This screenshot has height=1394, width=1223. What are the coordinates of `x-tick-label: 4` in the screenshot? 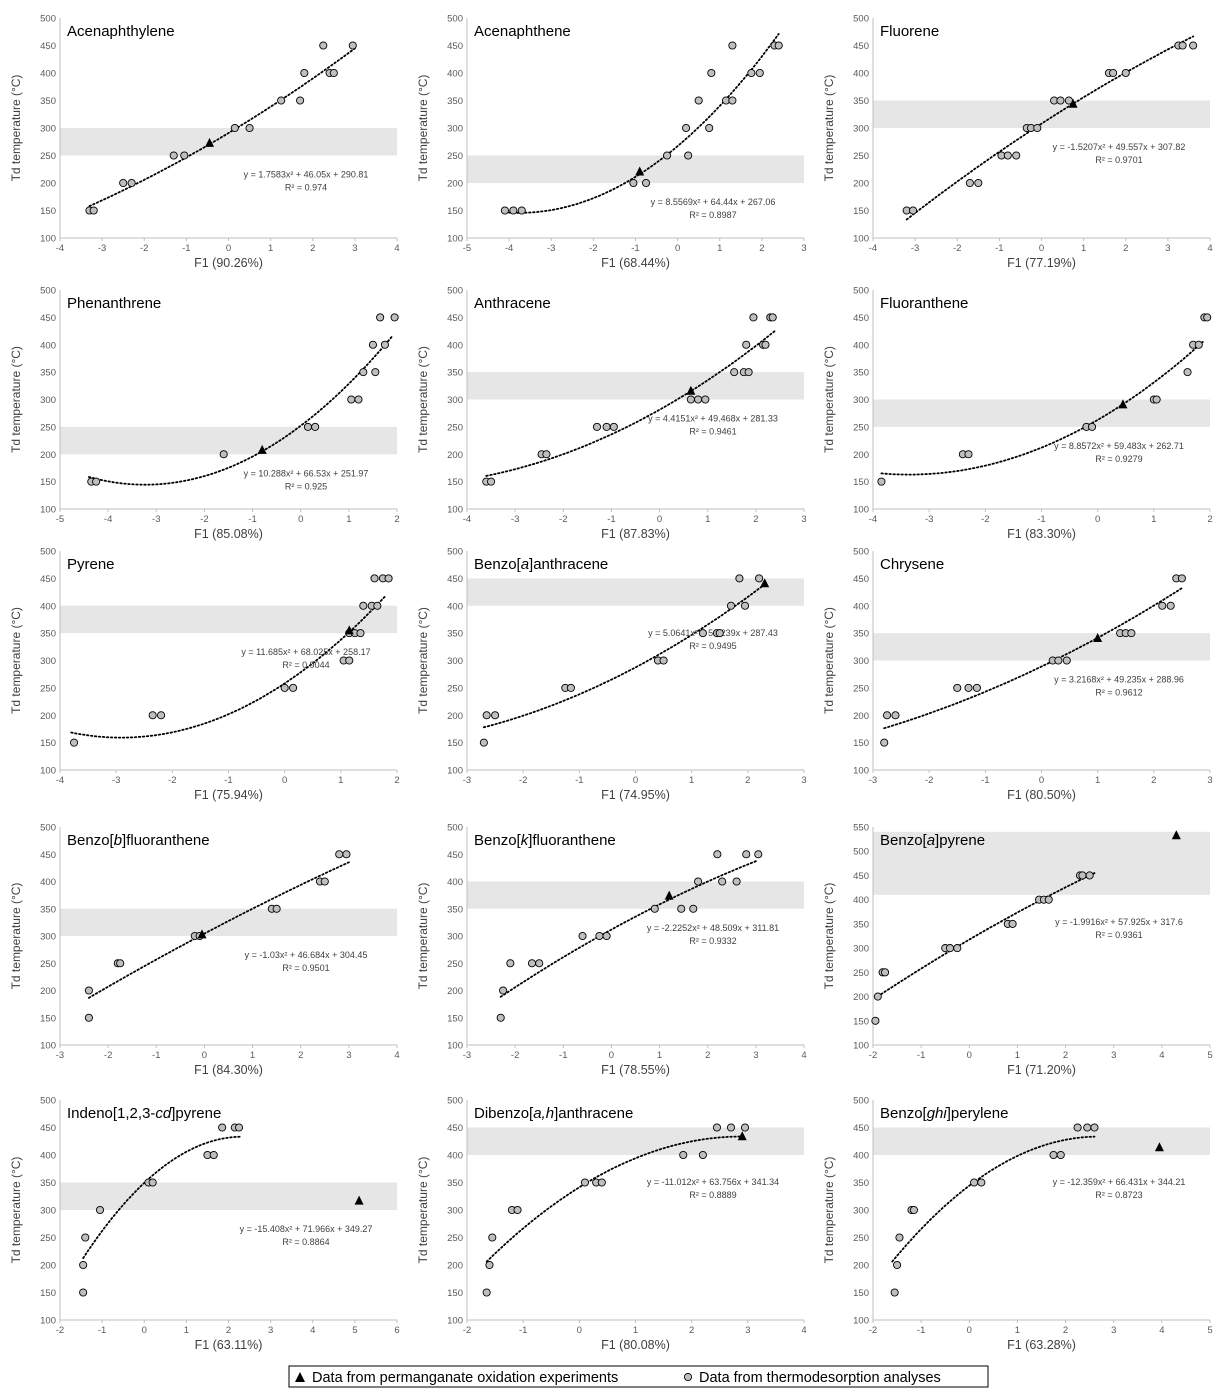 It's located at (1161, 1330).